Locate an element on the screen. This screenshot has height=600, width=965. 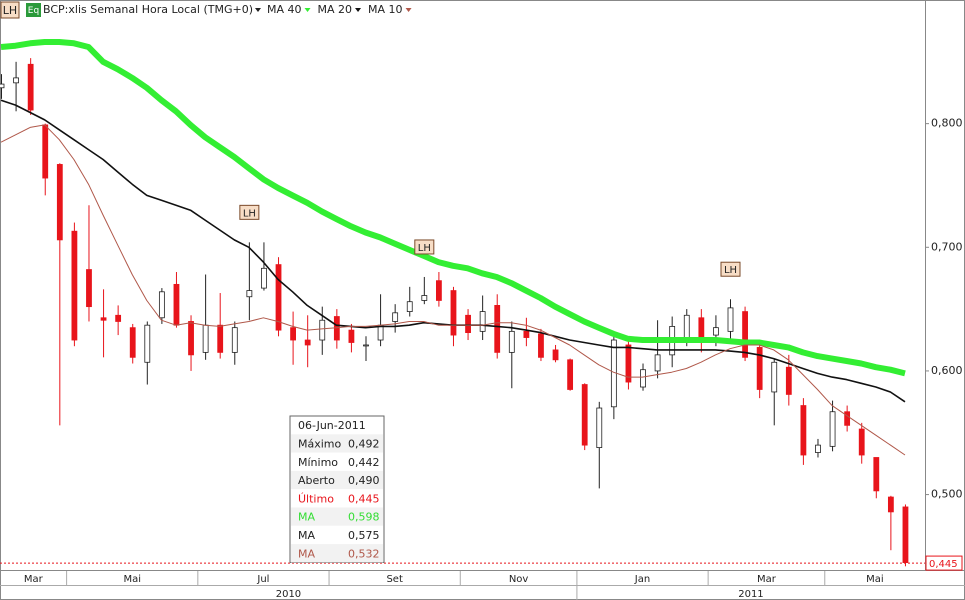
tooltip-row-value: 0,445 is located at coordinates (364, 498).